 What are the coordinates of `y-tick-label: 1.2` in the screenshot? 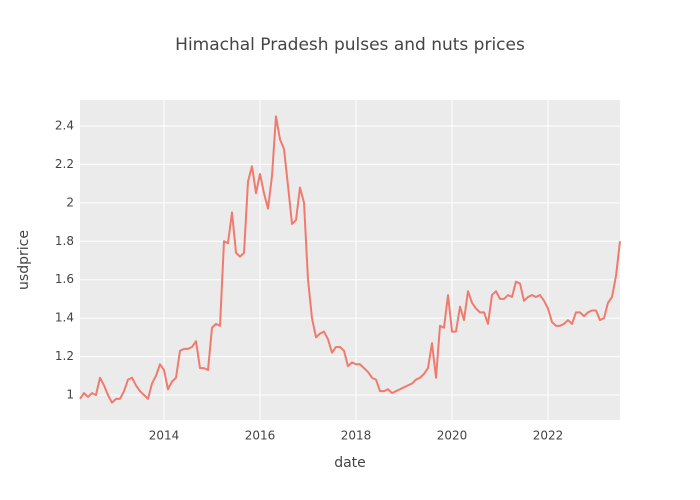 It's located at (64, 356).